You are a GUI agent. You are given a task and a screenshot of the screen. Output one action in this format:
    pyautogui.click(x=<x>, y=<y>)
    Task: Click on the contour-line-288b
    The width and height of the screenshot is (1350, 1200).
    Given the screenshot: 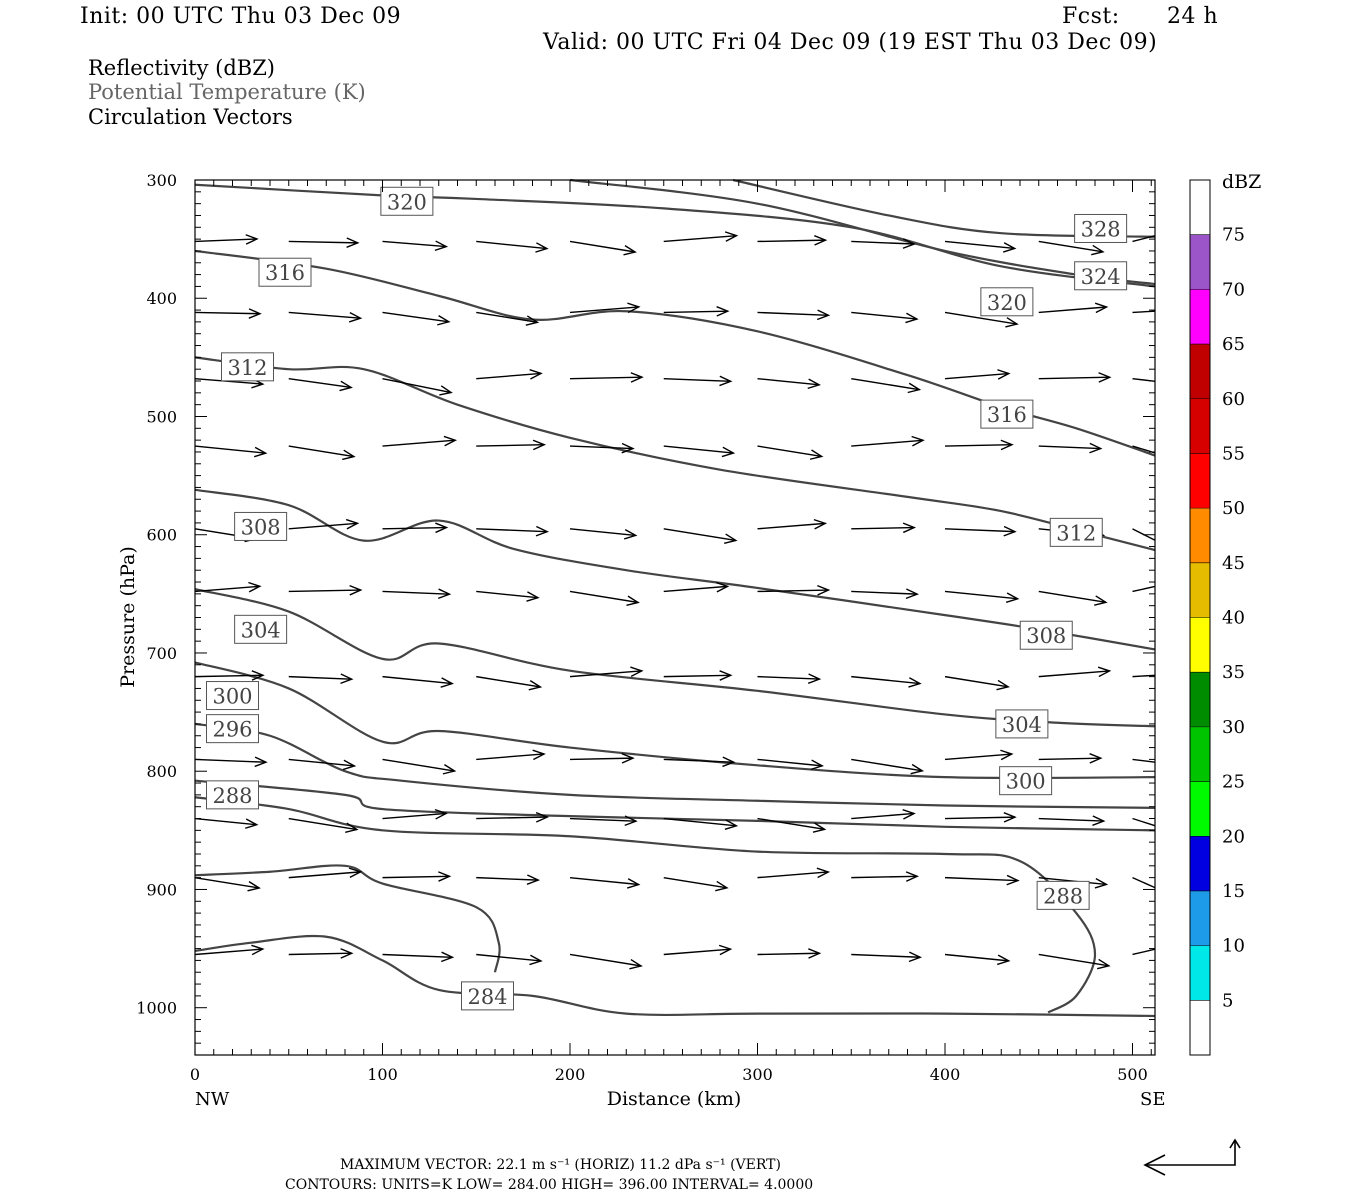 What is the action you would take?
    pyautogui.click(x=347, y=918)
    